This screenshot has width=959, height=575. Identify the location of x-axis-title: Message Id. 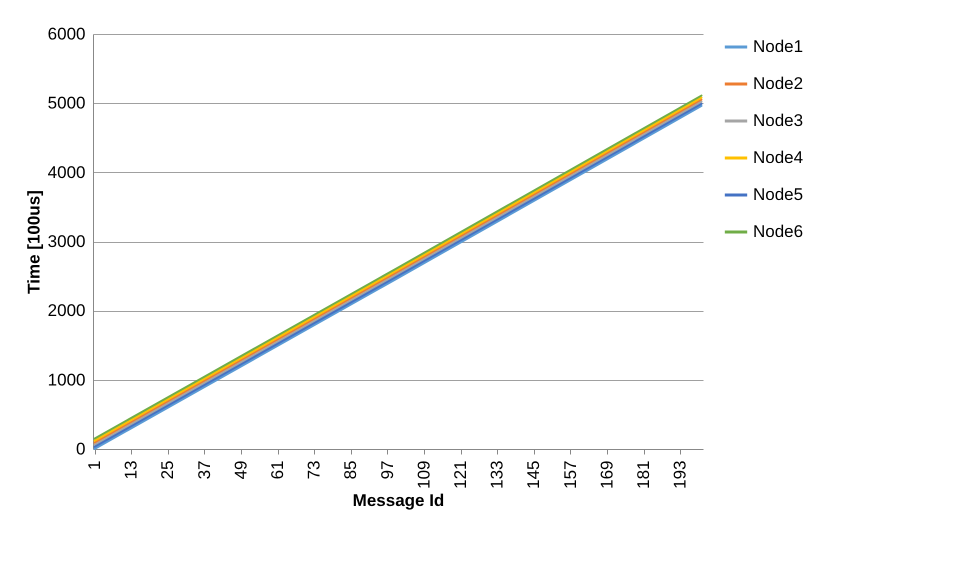
(398, 500).